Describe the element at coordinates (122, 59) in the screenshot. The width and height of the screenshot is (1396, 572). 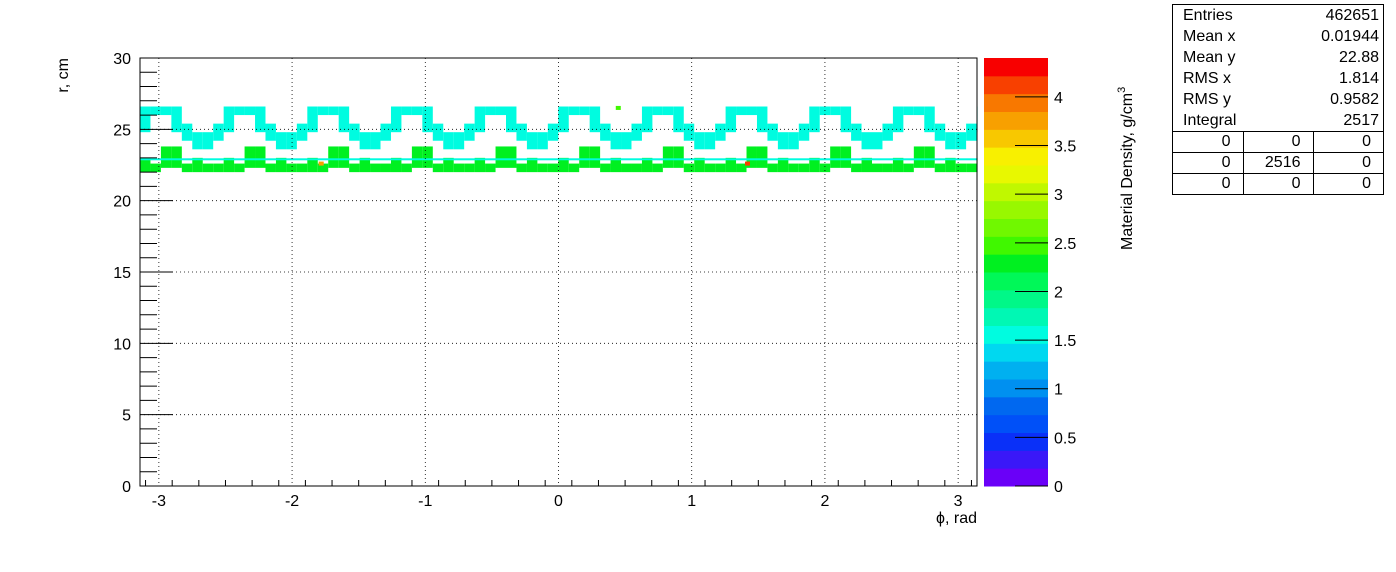
I see `y-tick-label: 30` at that location.